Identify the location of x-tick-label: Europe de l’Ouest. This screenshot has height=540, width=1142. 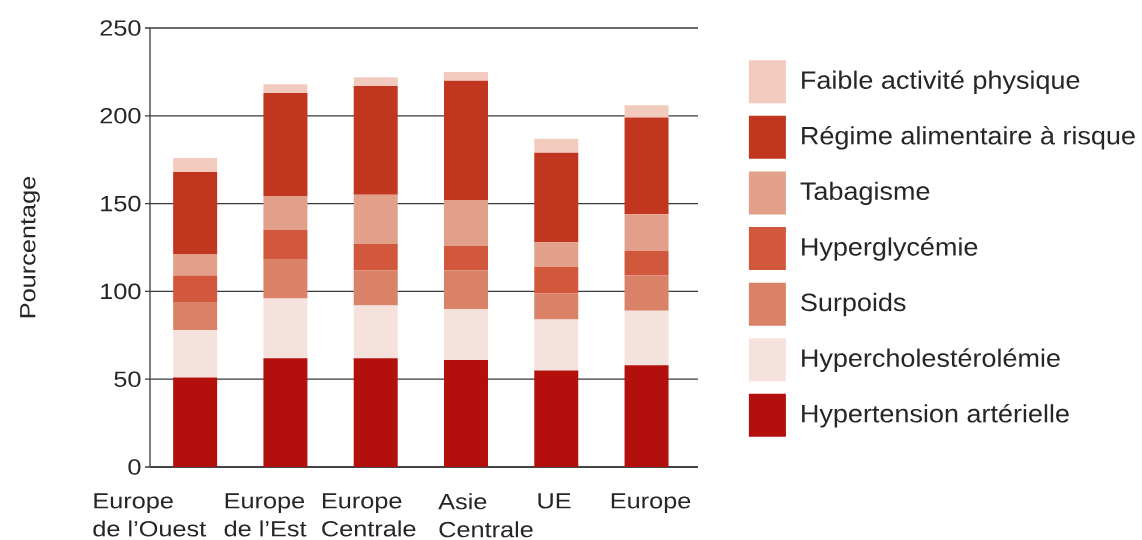
(150, 515).